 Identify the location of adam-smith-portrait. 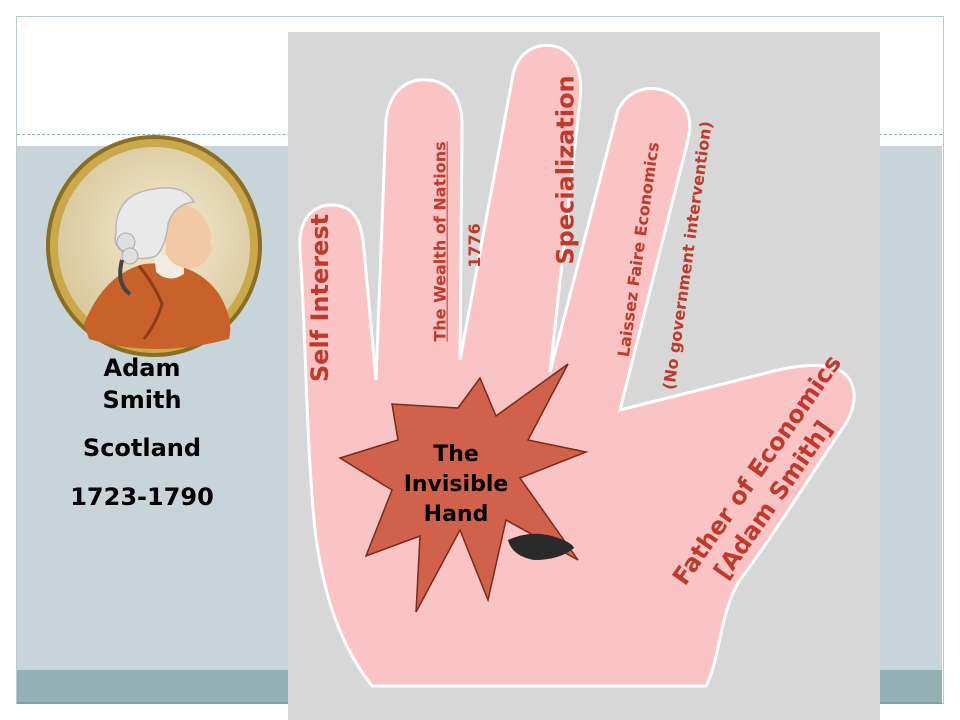
(154, 246).